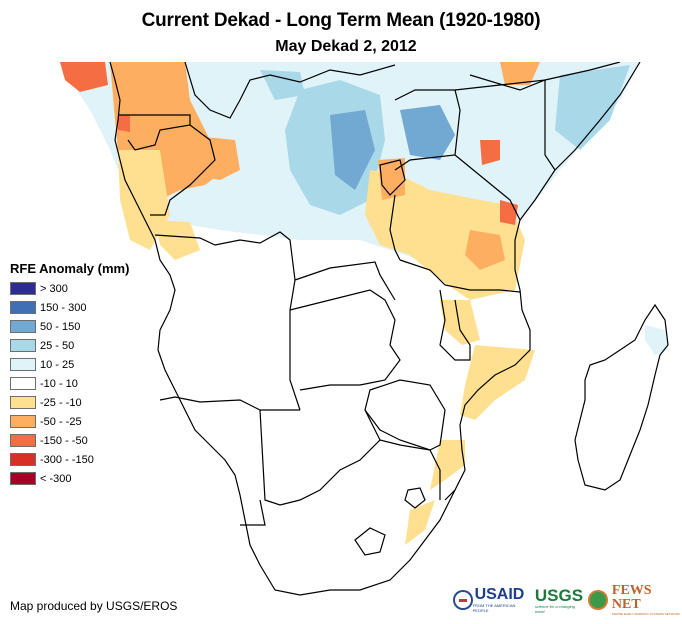 The width and height of the screenshot is (682, 624). I want to click on border-malawi, so click(455, 325).